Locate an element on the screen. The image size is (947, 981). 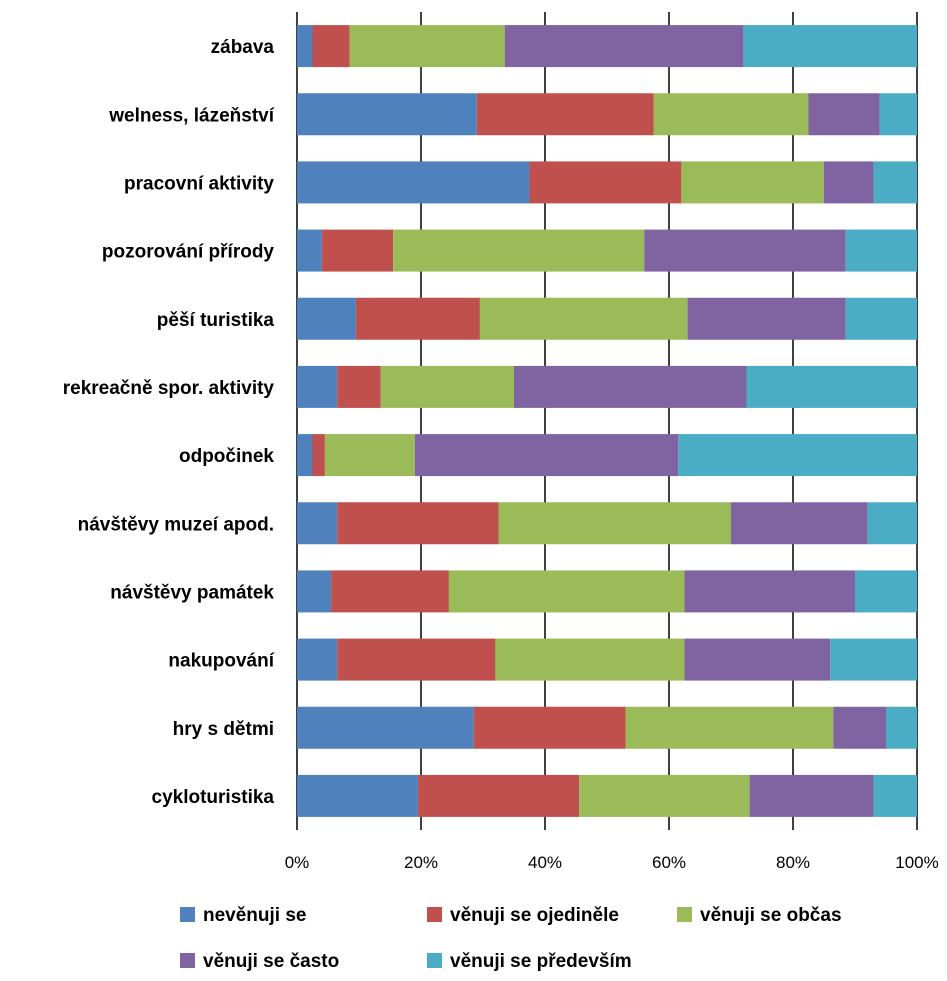
category-label: pracovní aktivity is located at coordinates (199, 183).